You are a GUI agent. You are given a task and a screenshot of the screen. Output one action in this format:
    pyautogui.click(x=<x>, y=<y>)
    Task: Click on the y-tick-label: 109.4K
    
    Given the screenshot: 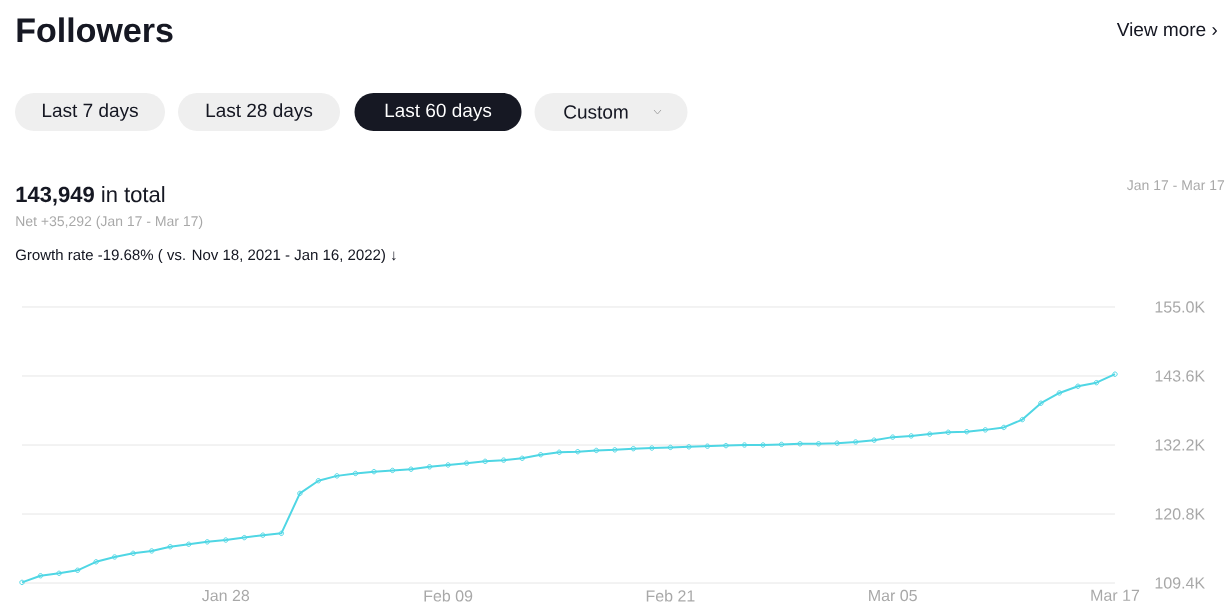 What is the action you would take?
    pyautogui.click(x=1180, y=583)
    